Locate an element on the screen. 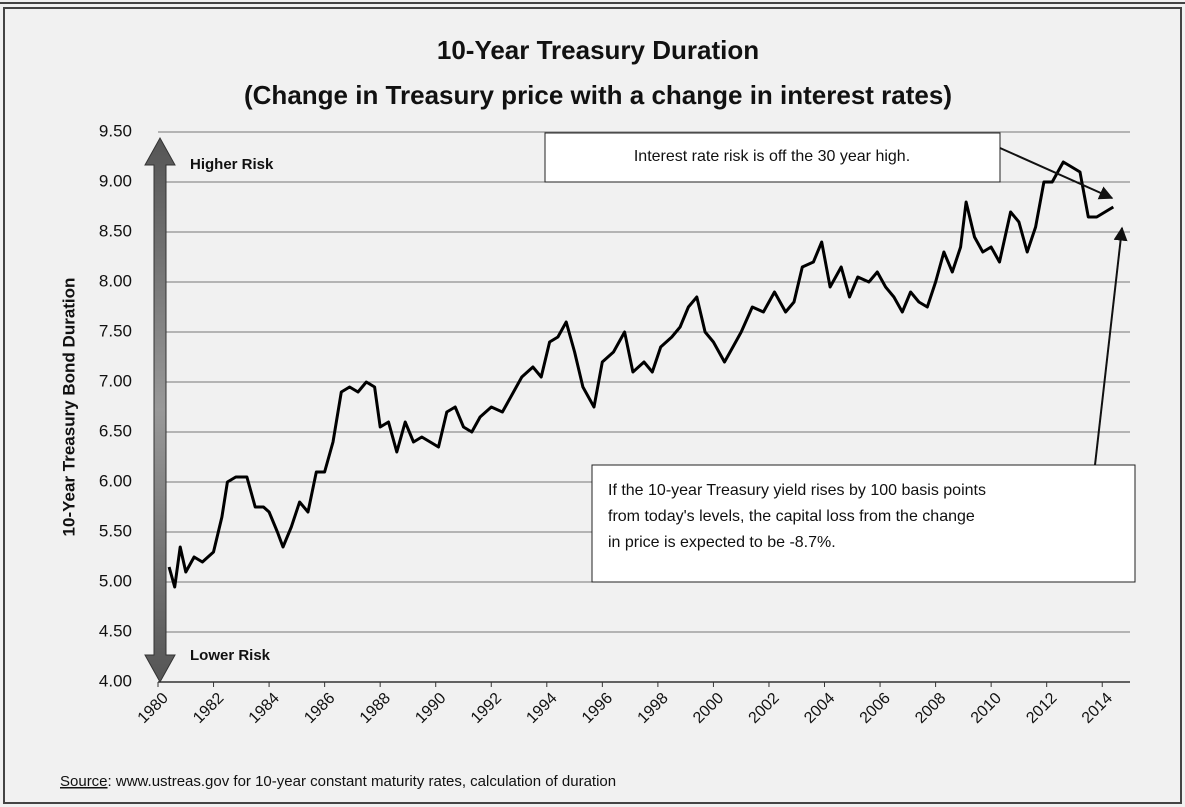 The width and height of the screenshot is (1185, 807). y-tick-label: 6.00 is located at coordinates (115, 480).